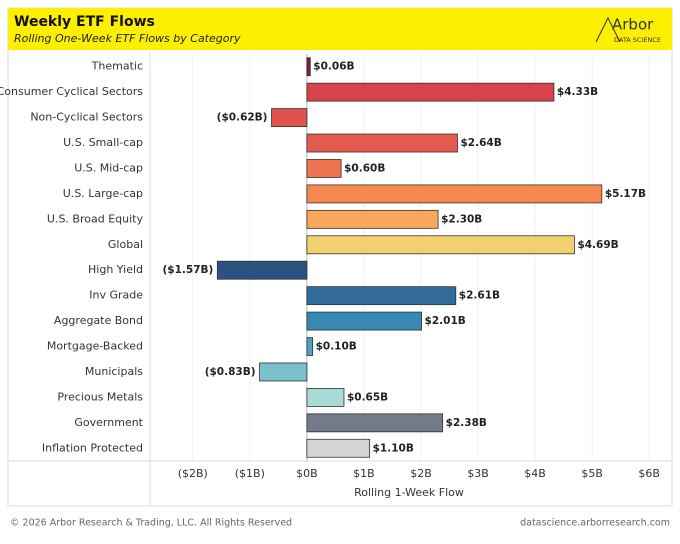  Describe the element at coordinates (98, 320) in the screenshot. I see `y-tick-label: Aggregate Bond` at that location.